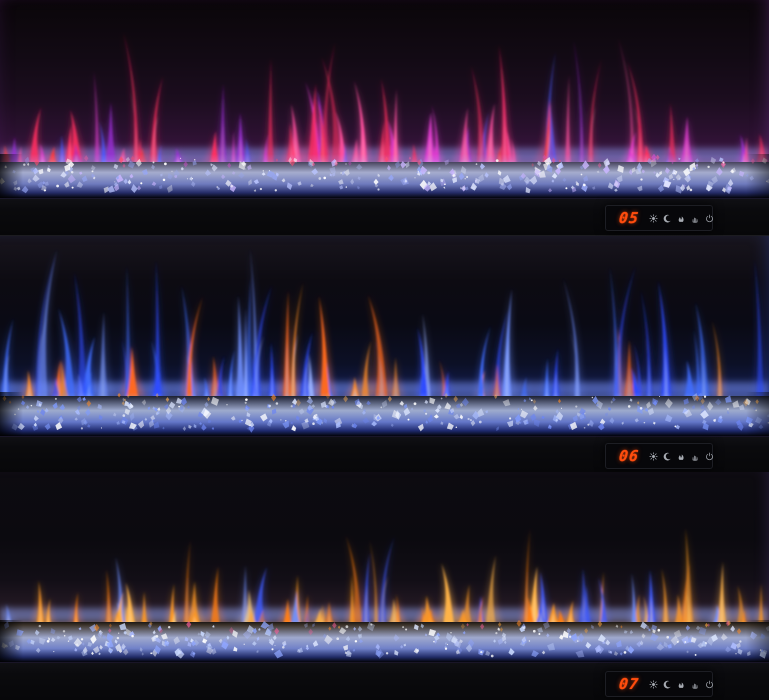 Image resolution: width=769 pixels, height=700 pixels. I want to click on control-display: 07, so click(659, 684).